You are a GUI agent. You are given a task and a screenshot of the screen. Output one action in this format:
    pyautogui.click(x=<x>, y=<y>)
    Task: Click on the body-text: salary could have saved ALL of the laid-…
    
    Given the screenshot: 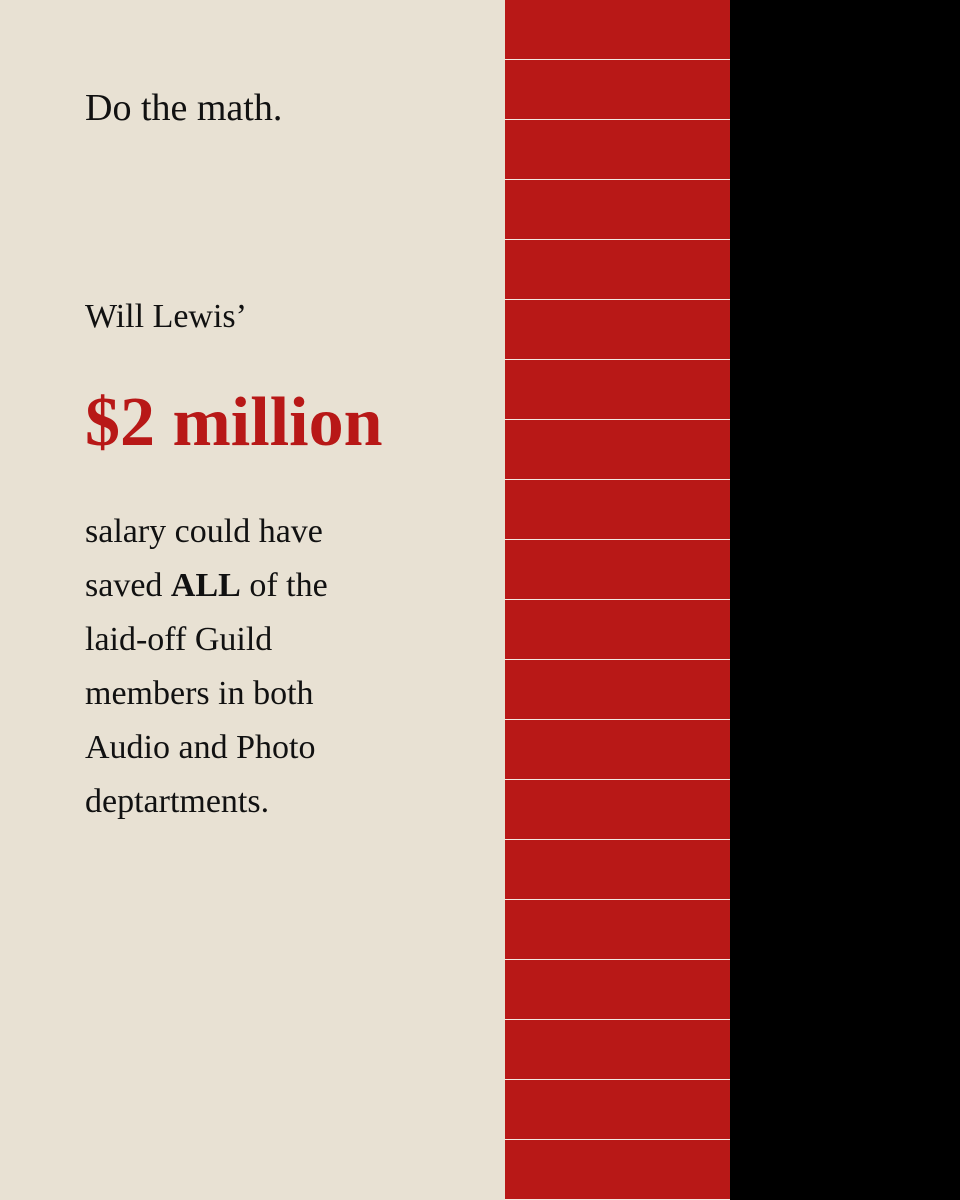 What is the action you would take?
    pyautogui.click(x=206, y=667)
    